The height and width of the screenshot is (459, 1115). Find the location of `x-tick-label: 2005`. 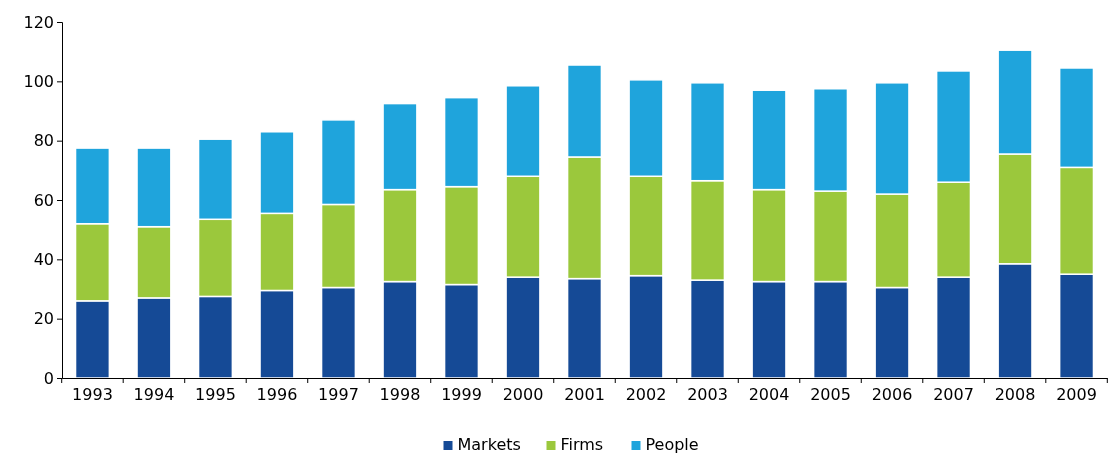

x-tick-label: 2005 is located at coordinates (830, 395).